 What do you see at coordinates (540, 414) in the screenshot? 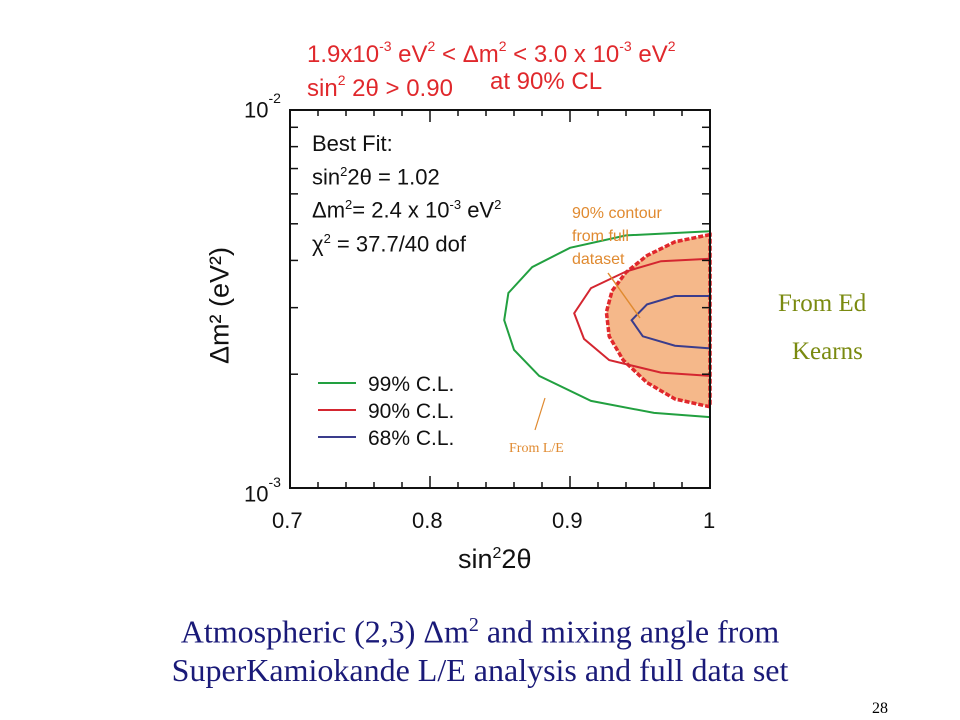
I see `from-le-pointer` at bounding box center [540, 414].